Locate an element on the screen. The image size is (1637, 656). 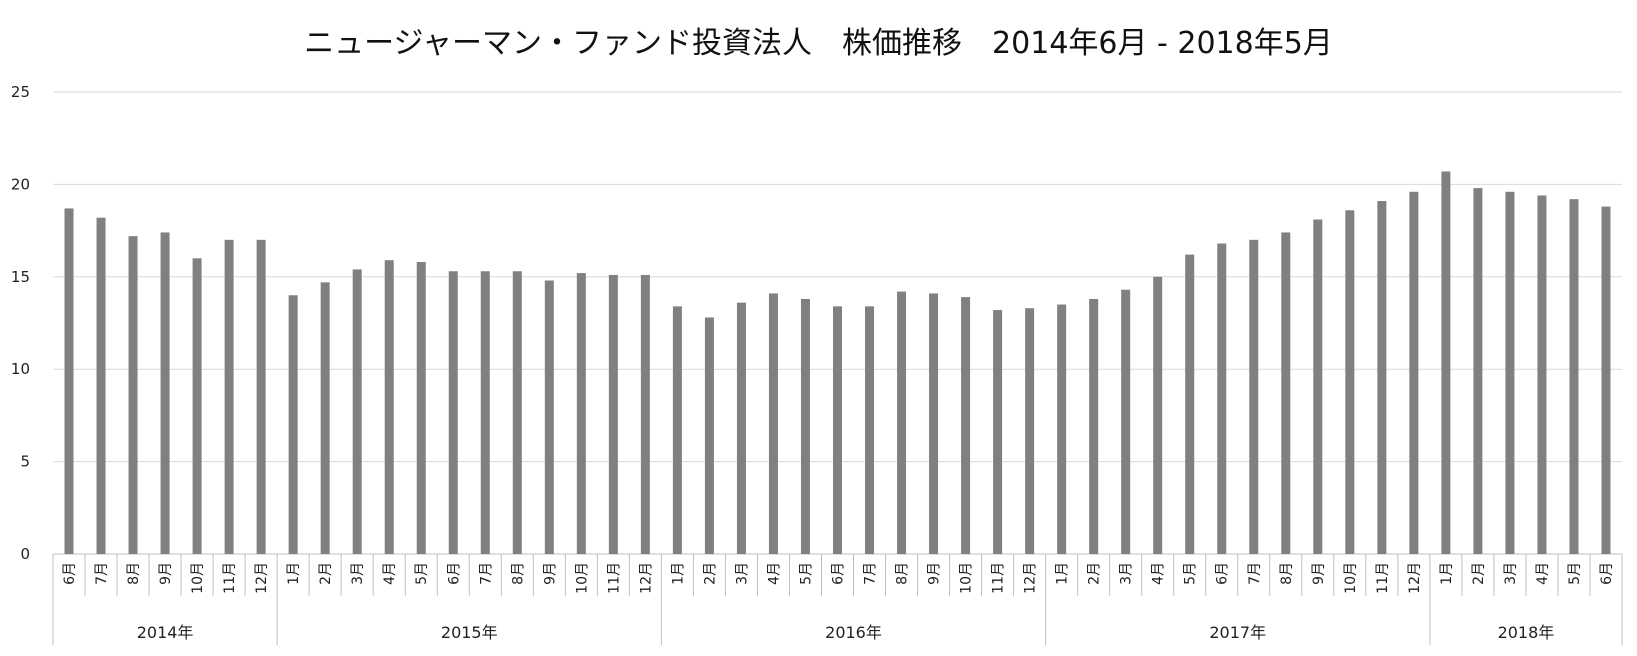
y-tick-label: 10 is located at coordinates (20, 369).